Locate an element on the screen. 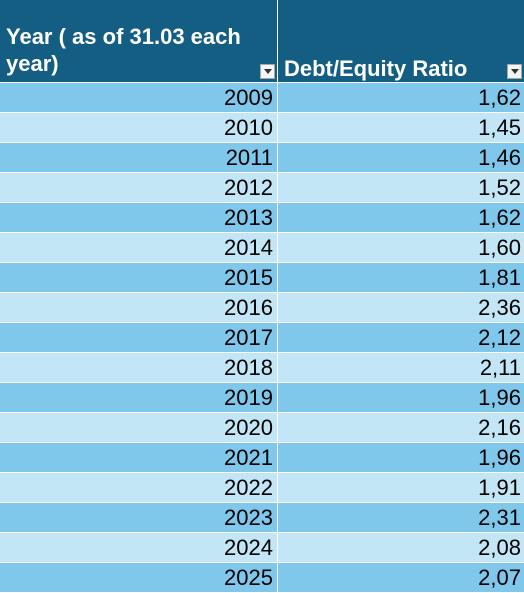 This screenshot has width=524, height=593. ratio-cell: 1,81 is located at coordinates (401, 278).